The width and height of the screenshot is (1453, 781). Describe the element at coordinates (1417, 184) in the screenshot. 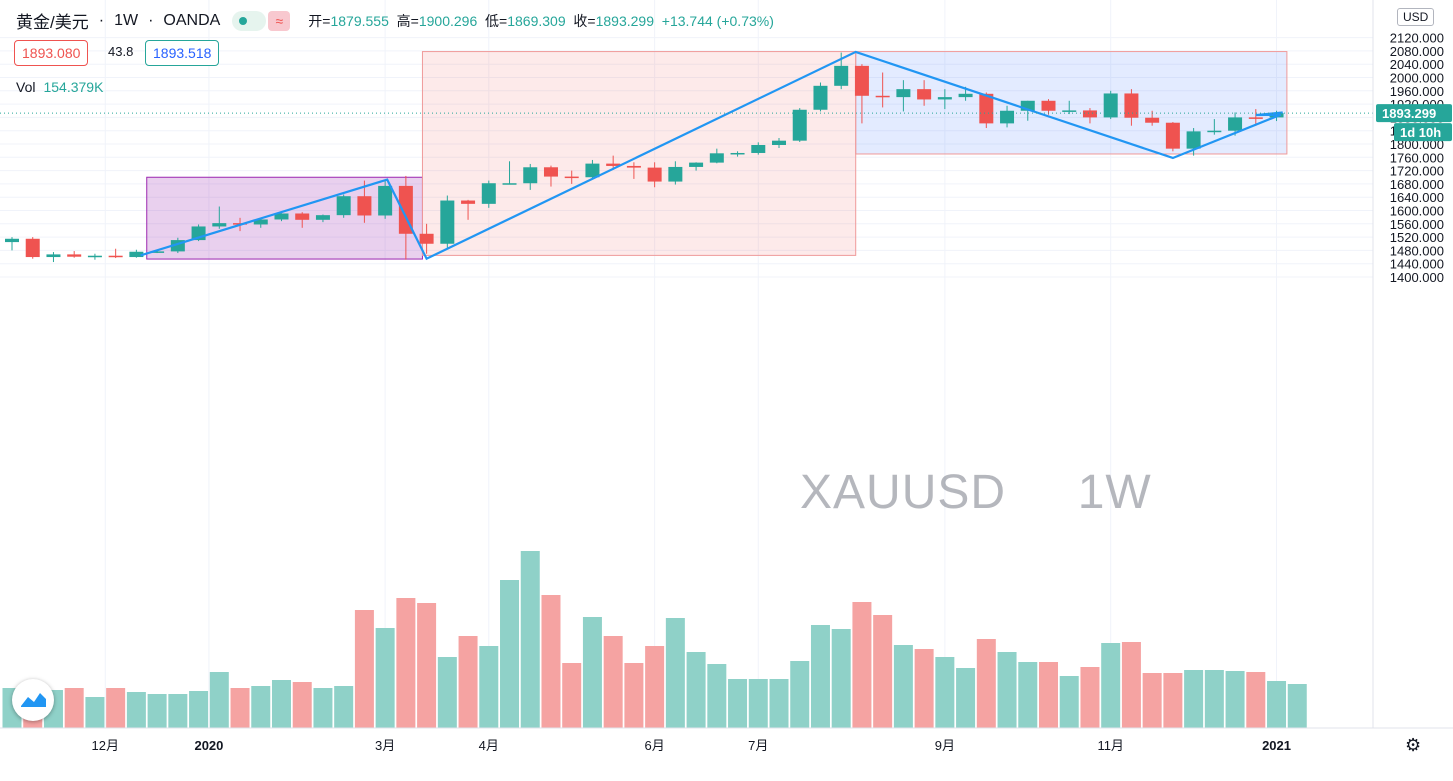

I see `y-tick-label-7: 1680.000` at that location.